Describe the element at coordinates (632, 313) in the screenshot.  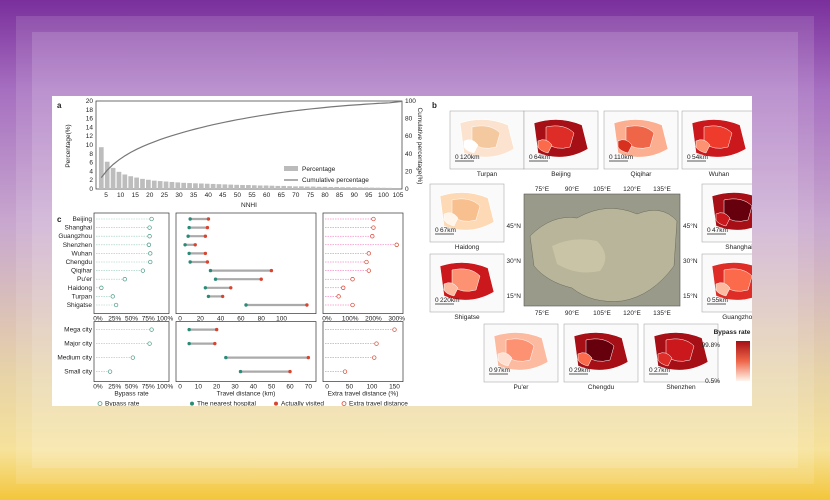
I see `lon-tick-bottom: 120°E` at that location.